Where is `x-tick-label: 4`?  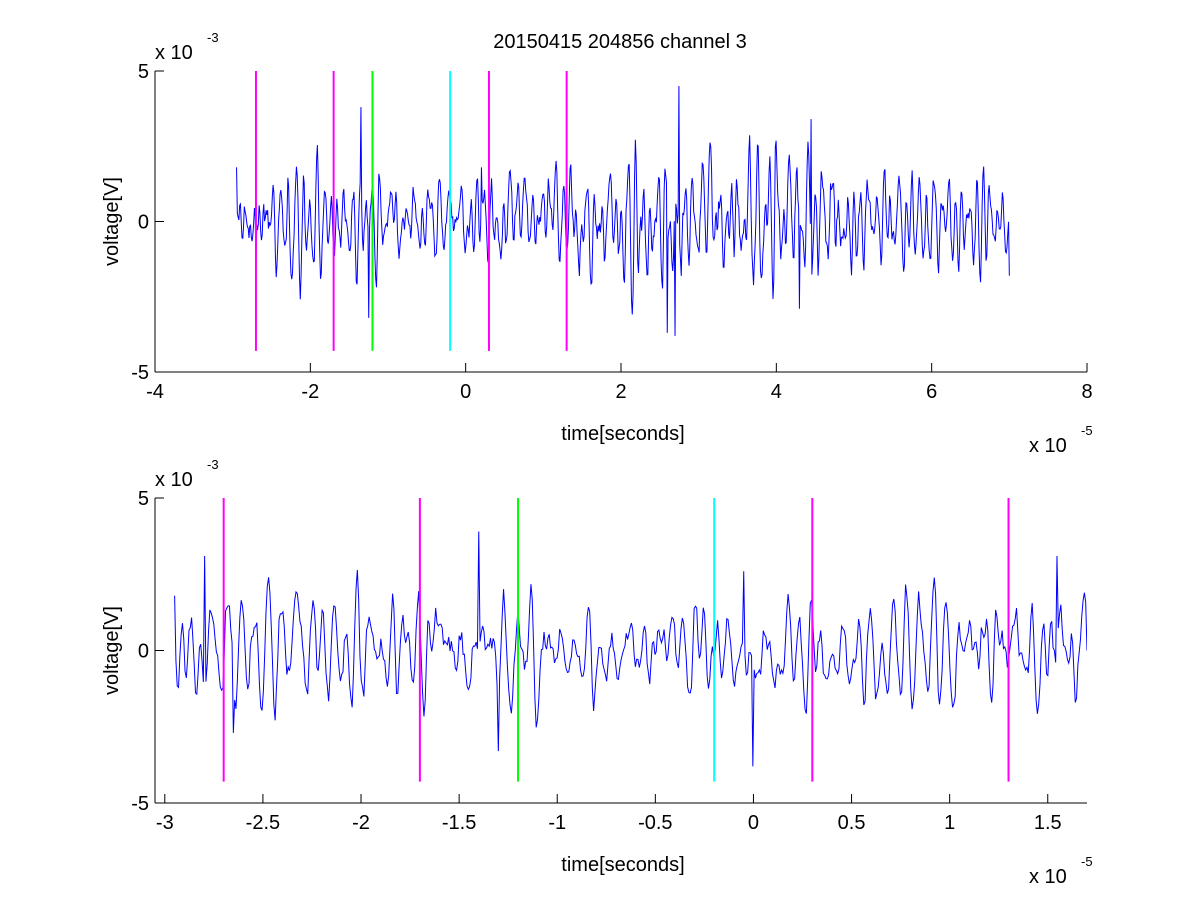
x-tick-label: 4 is located at coordinates (776, 392).